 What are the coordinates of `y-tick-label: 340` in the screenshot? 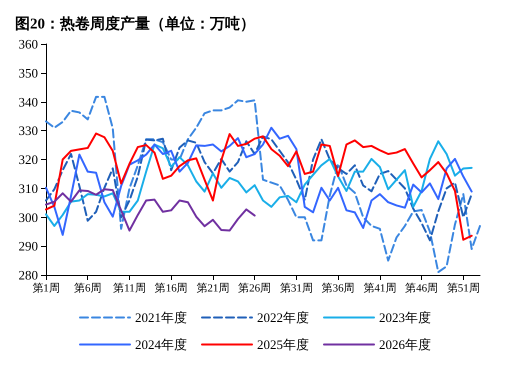 It's located at (28, 102).